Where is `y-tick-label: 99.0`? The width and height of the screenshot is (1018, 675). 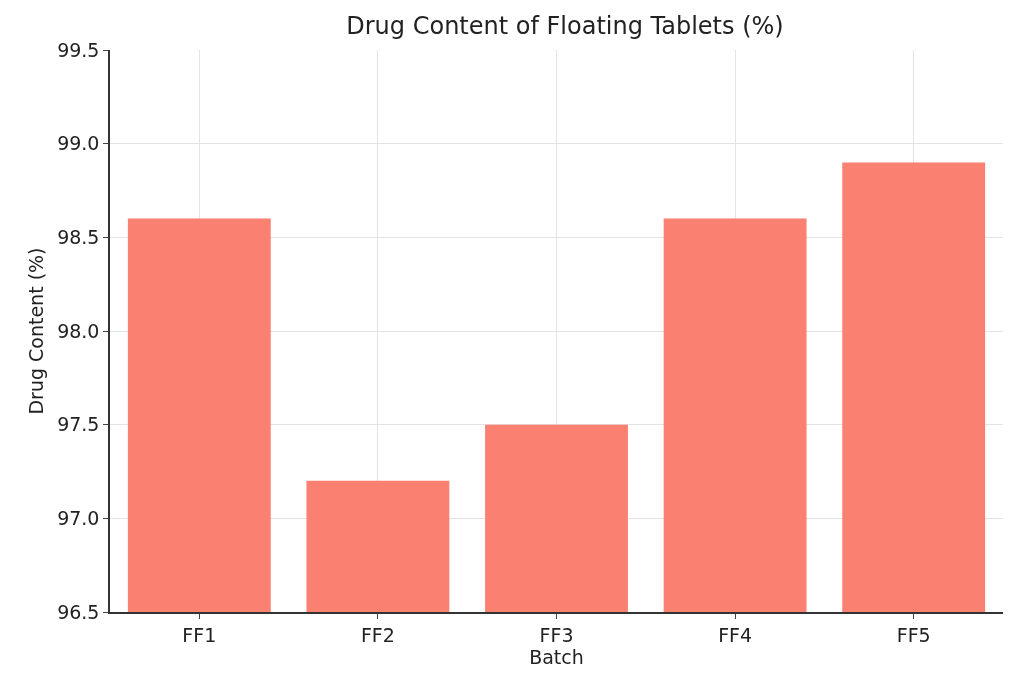 y-tick-label: 99.0 is located at coordinates (78, 143).